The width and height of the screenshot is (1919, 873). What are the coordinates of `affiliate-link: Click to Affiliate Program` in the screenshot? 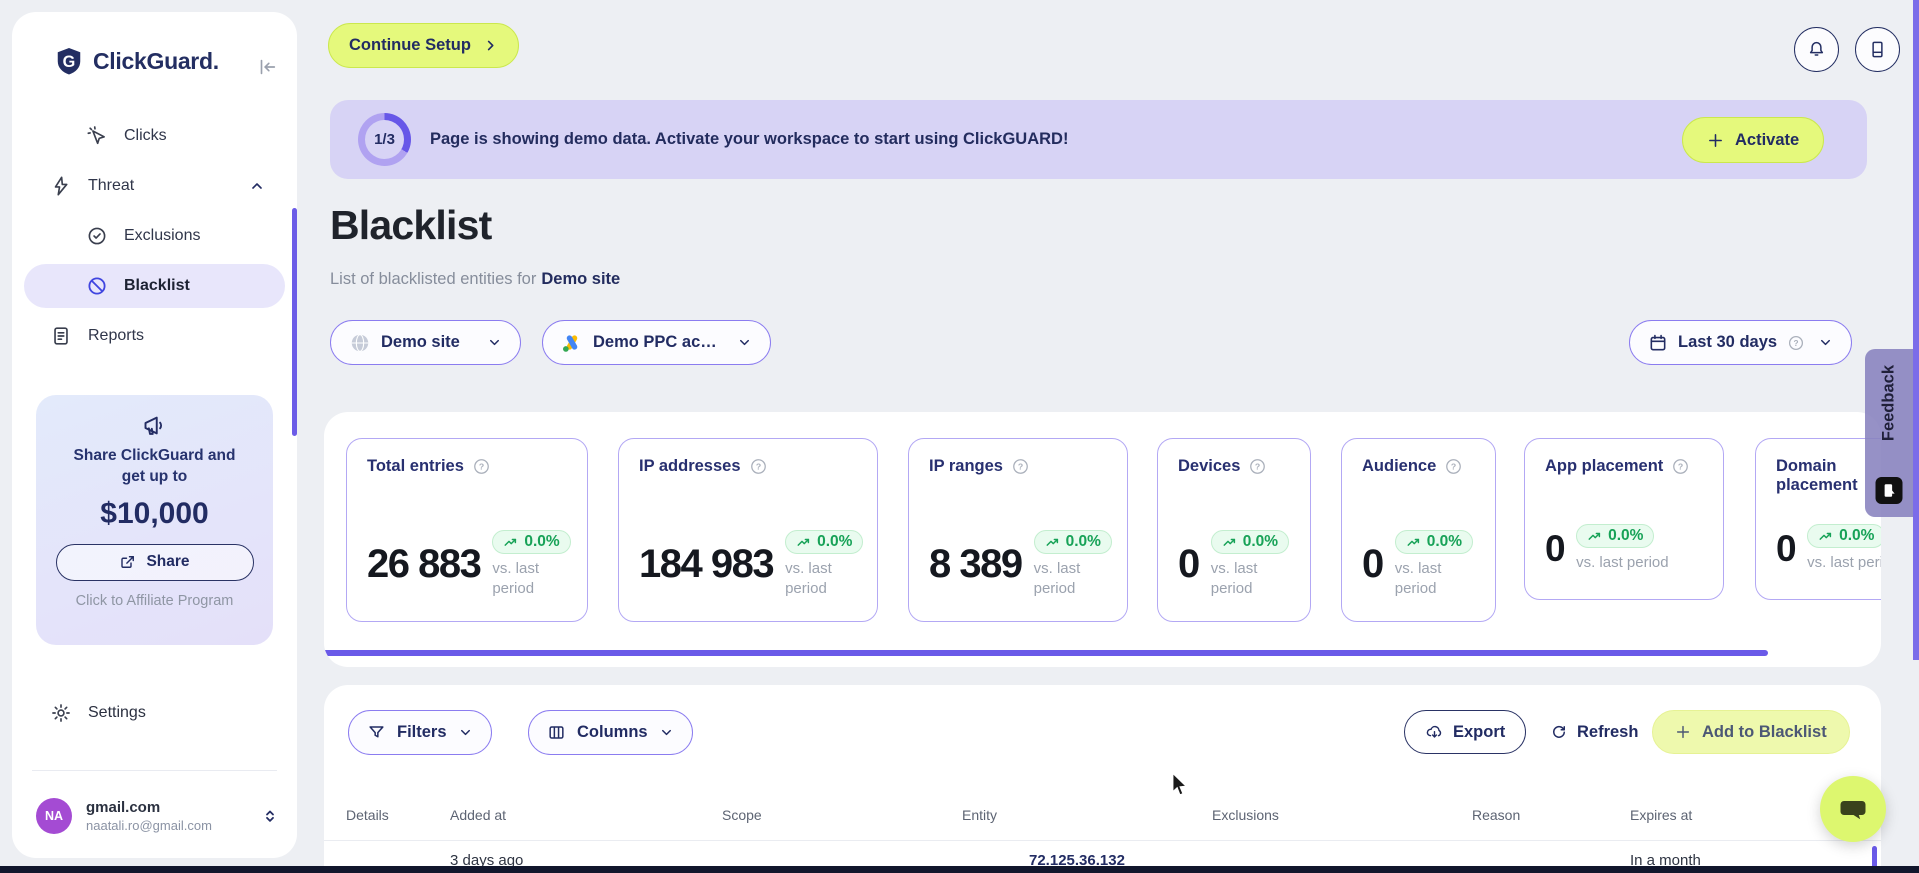 It's located at (154, 600).